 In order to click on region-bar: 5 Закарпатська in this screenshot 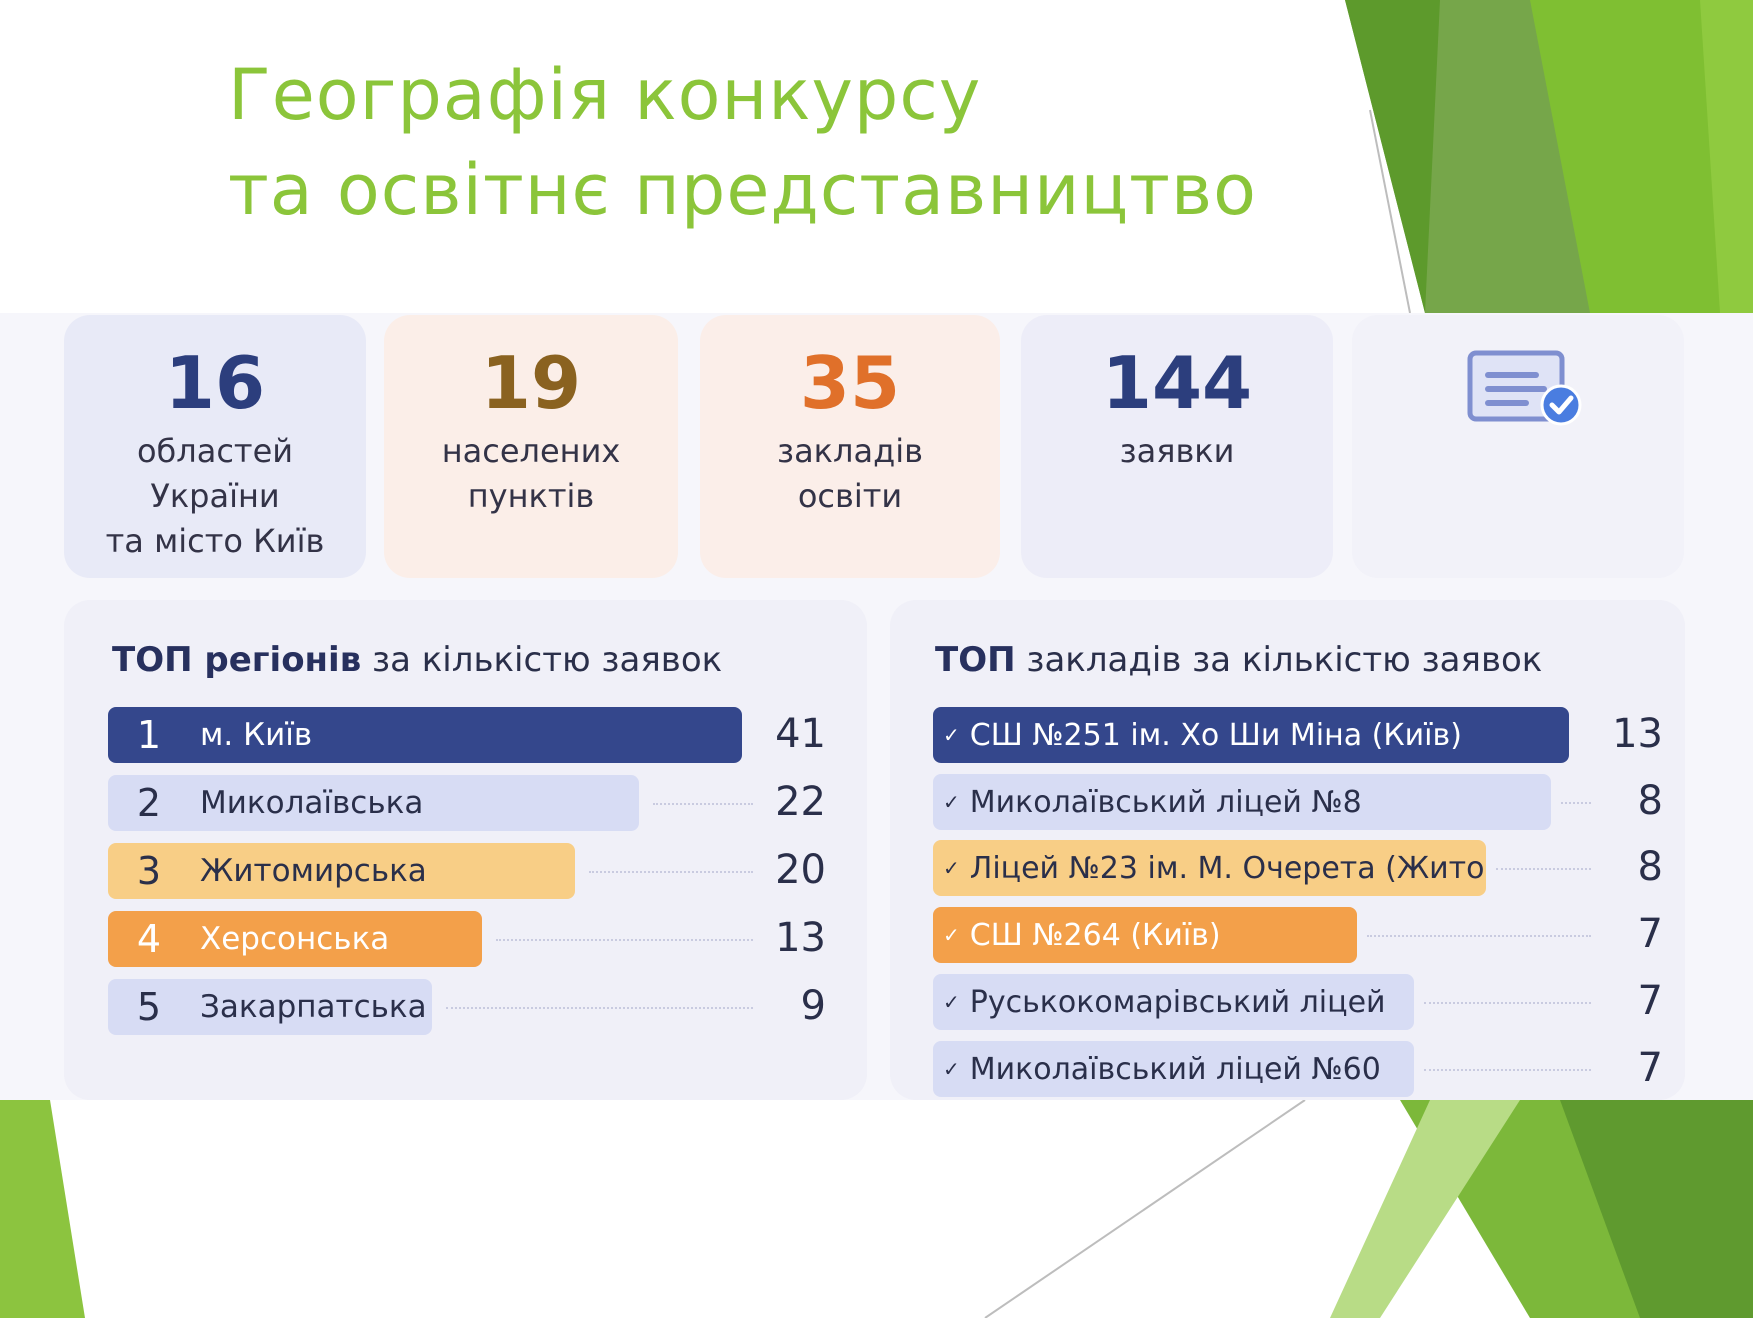, I will do `click(270, 1007)`.